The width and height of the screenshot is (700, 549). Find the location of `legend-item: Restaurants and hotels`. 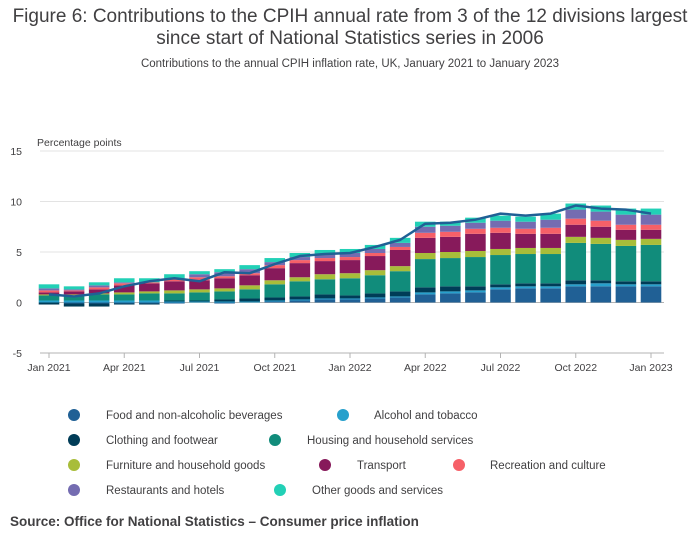

legend-item: Restaurants and hotels is located at coordinates (146, 490).